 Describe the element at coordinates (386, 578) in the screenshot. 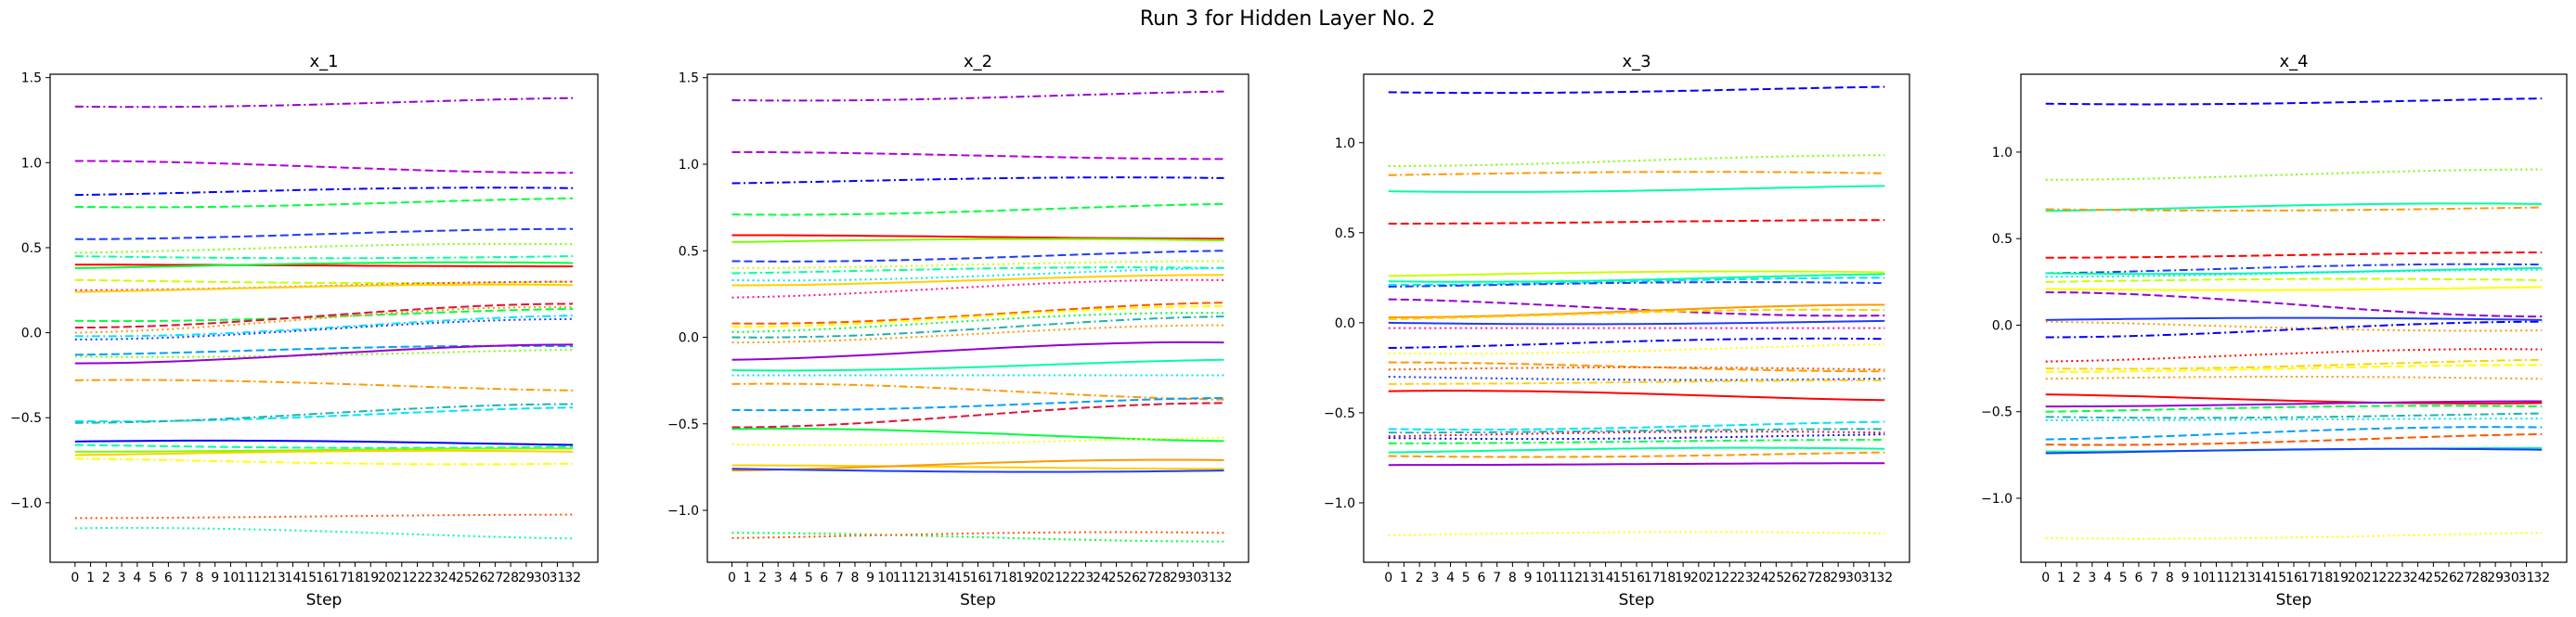

I see `x-tick-label: 20` at that location.